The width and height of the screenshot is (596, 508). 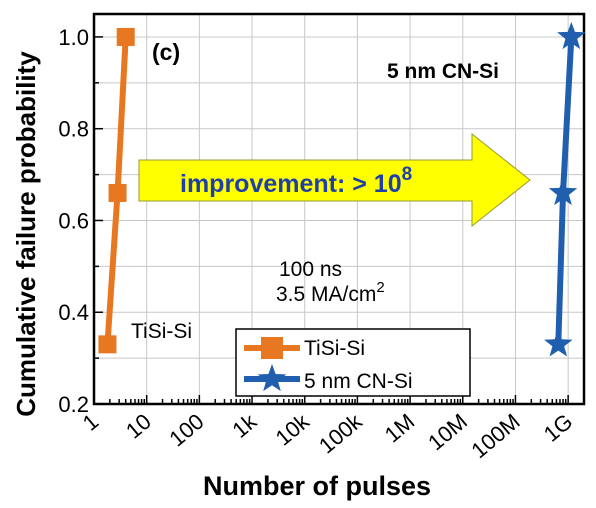 I want to click on x-tick-label: 100, so click(x=186, y=430).